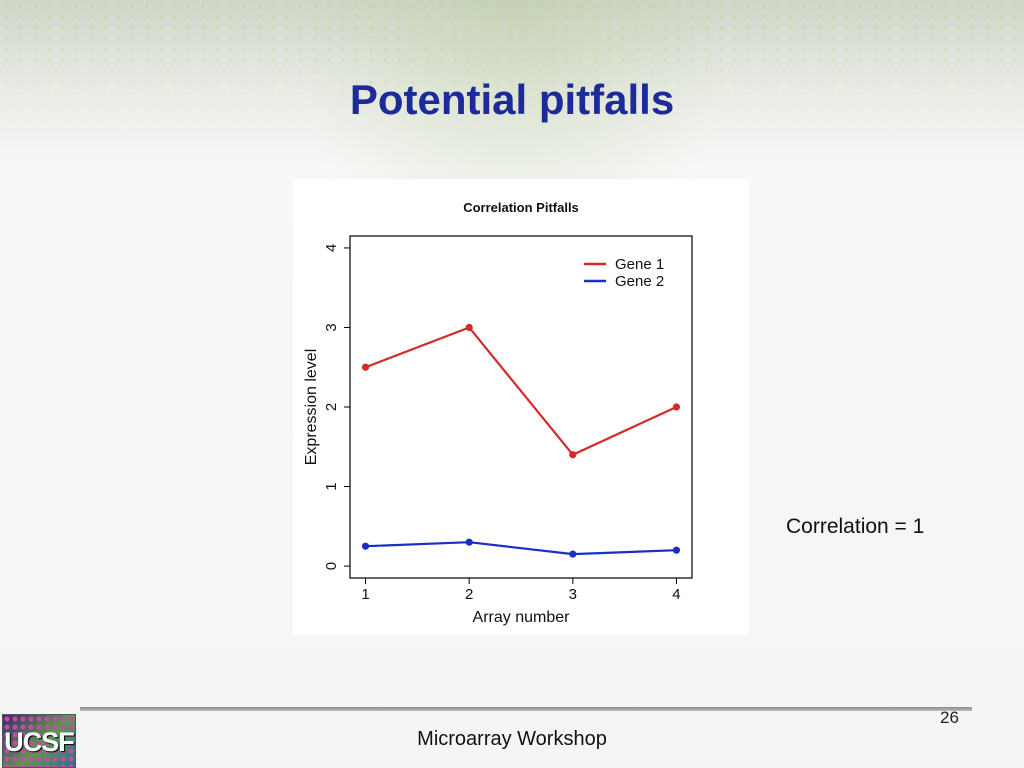  Describe the element at coordinates (676, 594) in the screenshot. I see `x-tick-label-3: 4` at that location.